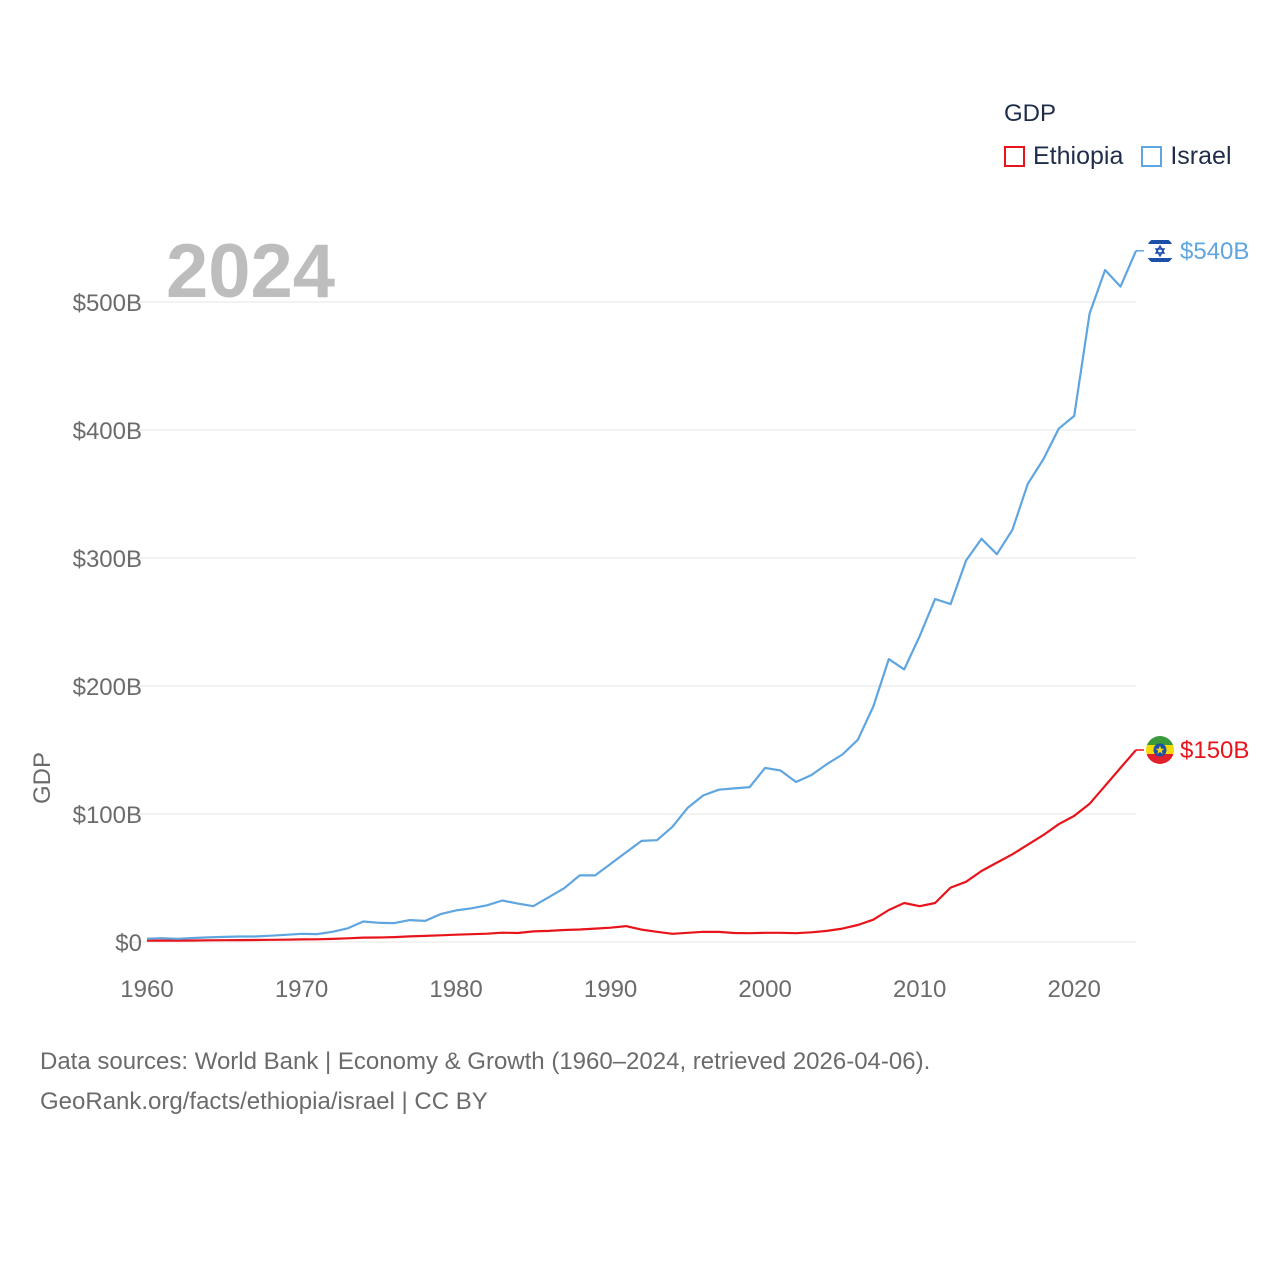  I want to click on x-tick-label: 1990, so click(610, 989).